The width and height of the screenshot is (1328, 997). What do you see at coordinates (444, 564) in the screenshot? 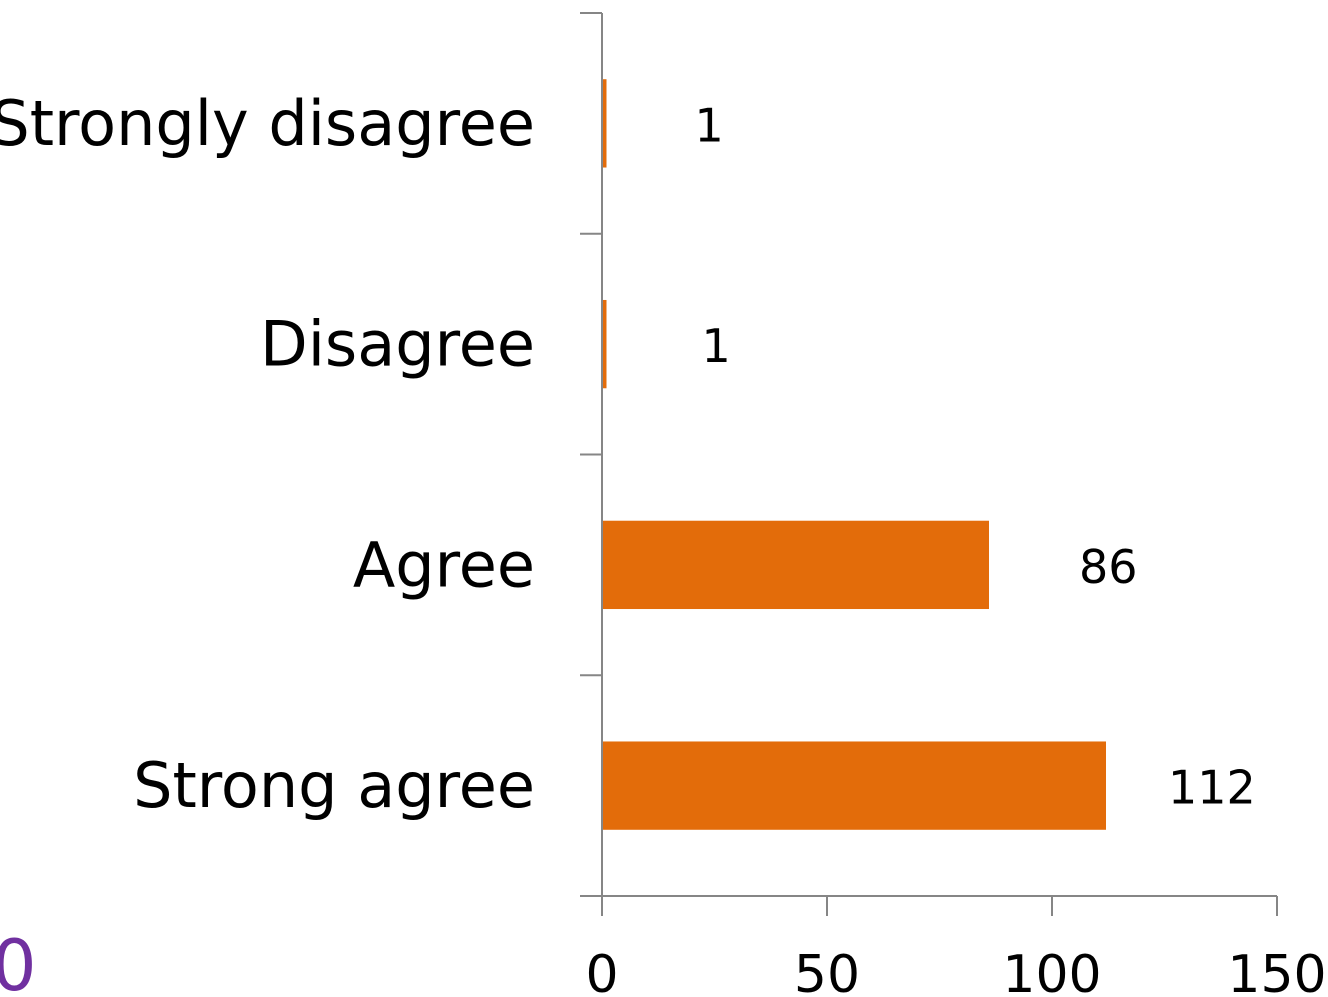
I see `category-label-2: Agree` at bounding box center [444, 564].